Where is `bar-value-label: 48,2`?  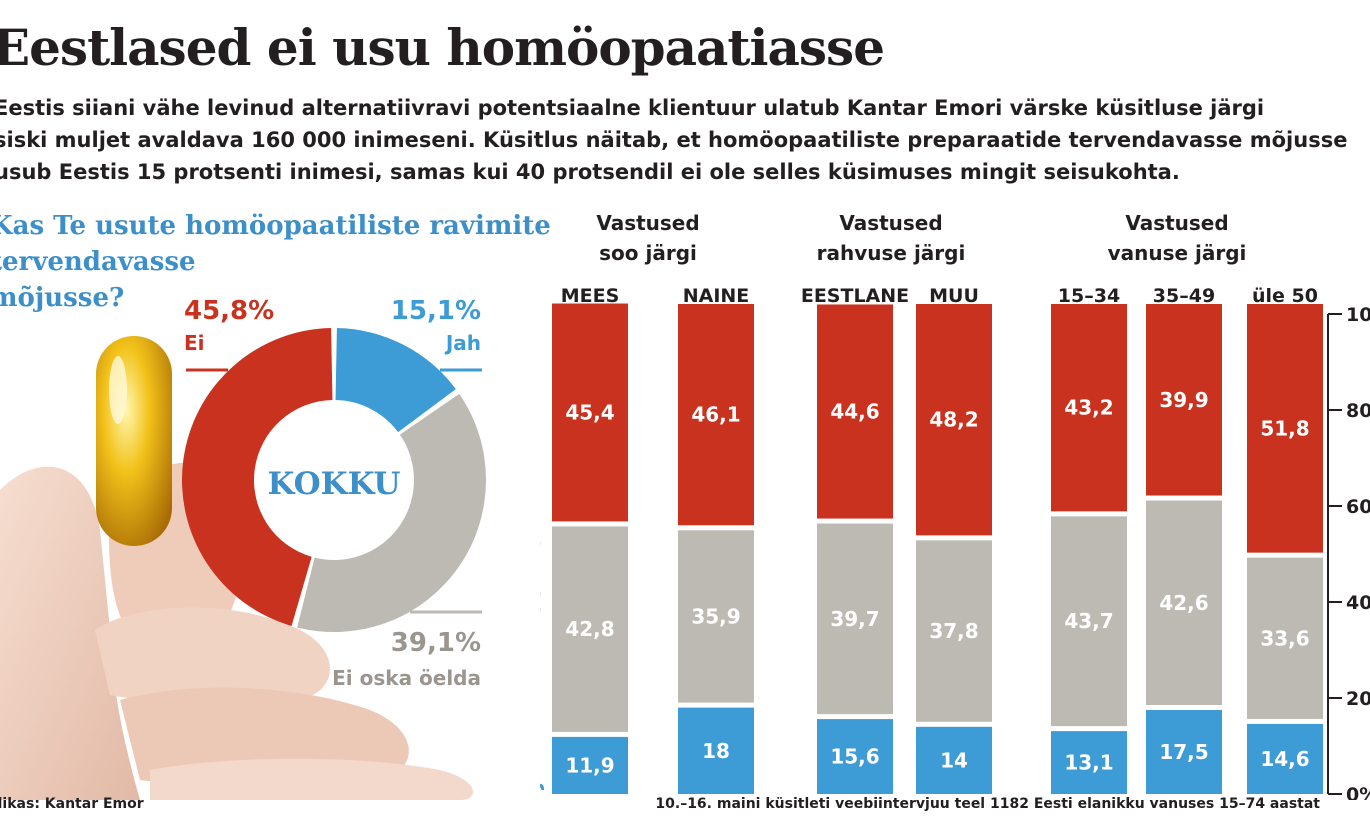
bar-value-label: 48,2 is located at coordinates (953, 420).